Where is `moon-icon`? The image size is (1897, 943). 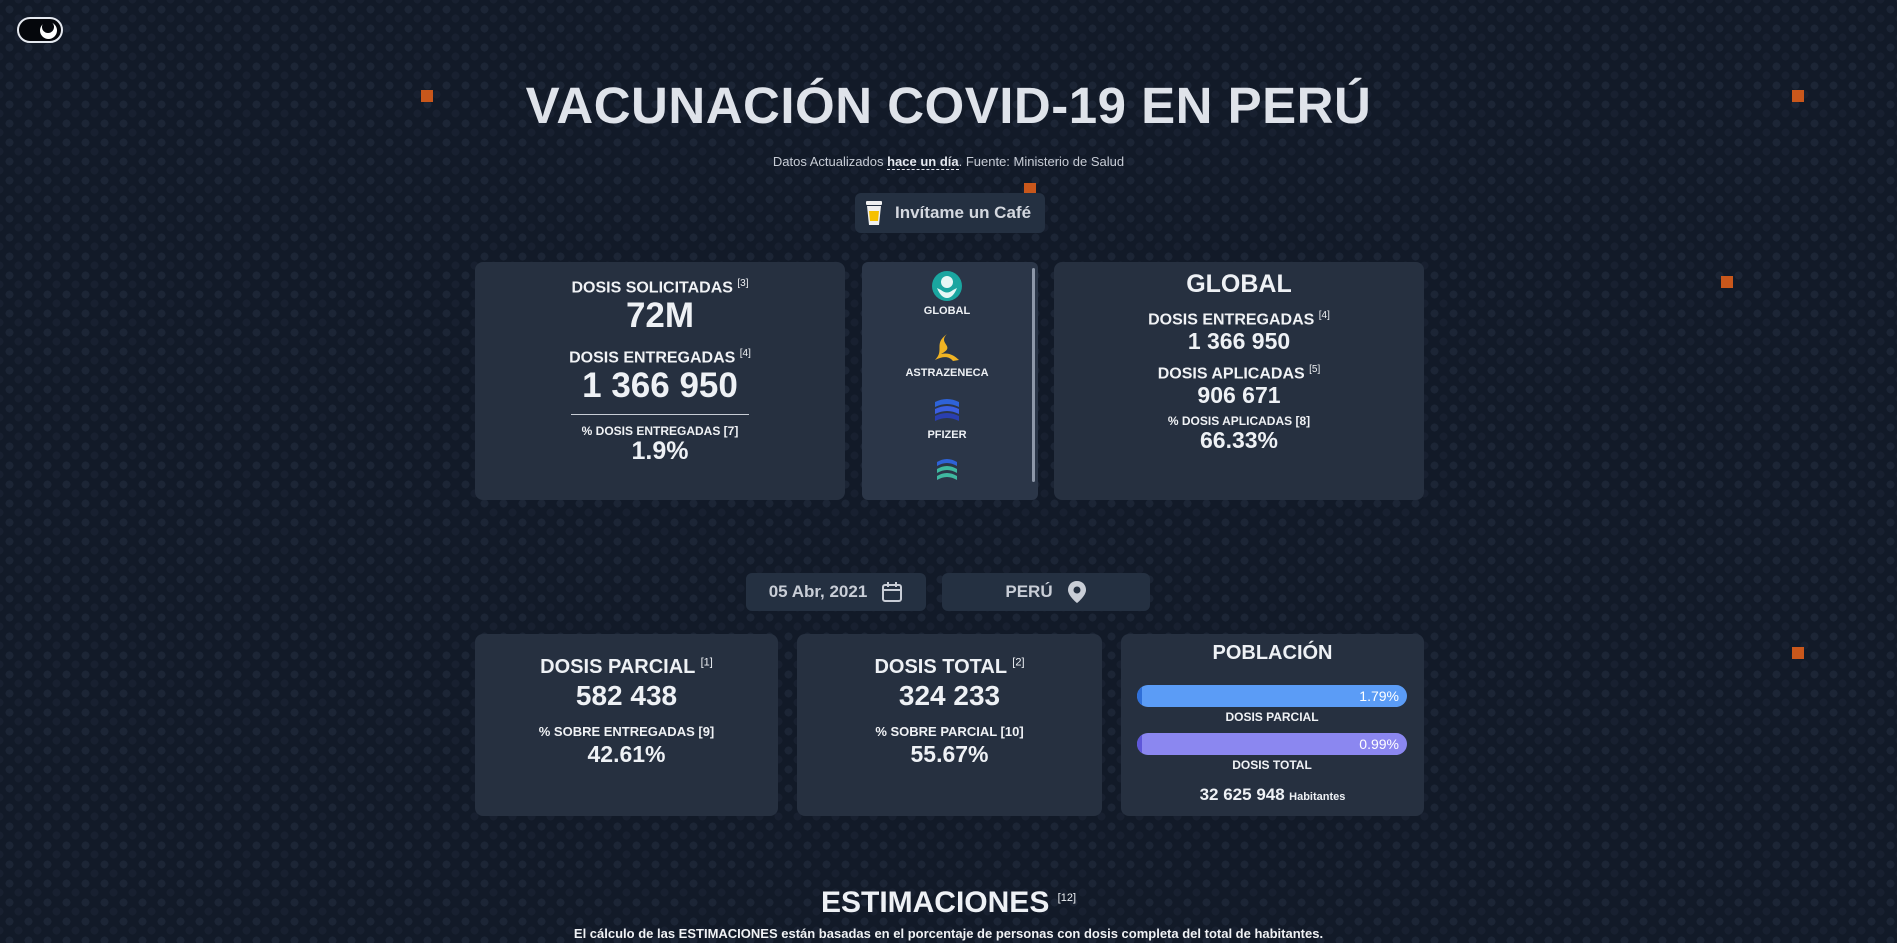 moon-icon is located at coordinates (48, 30).